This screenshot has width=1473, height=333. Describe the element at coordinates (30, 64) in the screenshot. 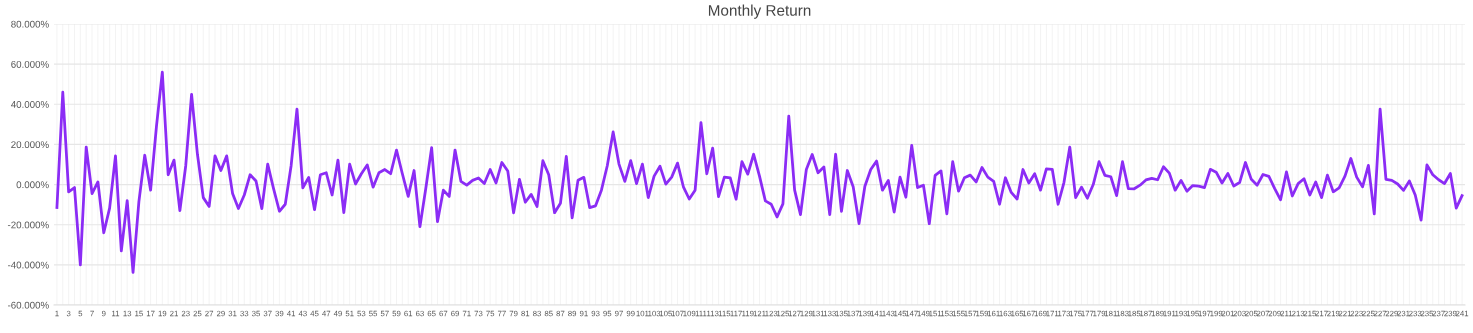

I see `y-tick-label: 60.000%` at that location.